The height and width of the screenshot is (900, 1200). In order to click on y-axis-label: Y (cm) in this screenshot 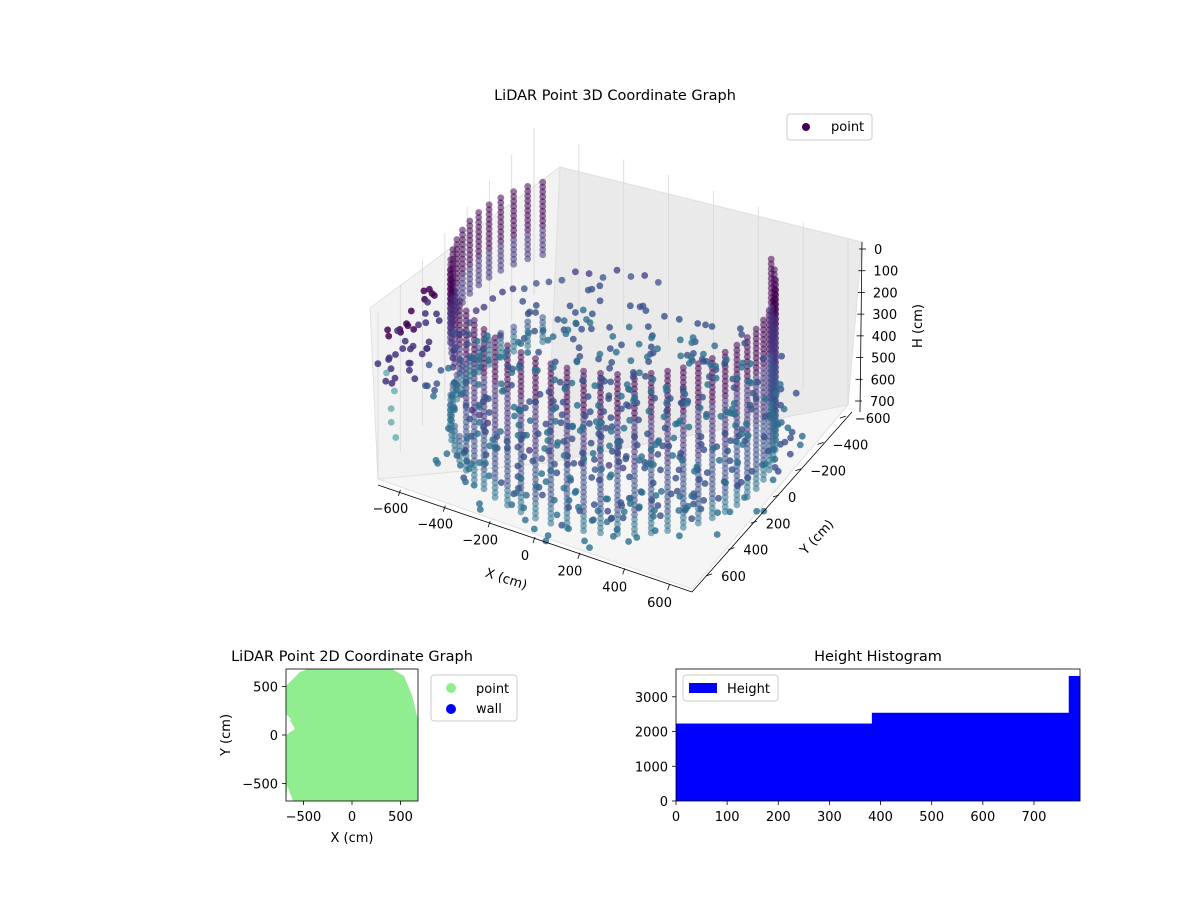, I will do `click(817, 538)`.